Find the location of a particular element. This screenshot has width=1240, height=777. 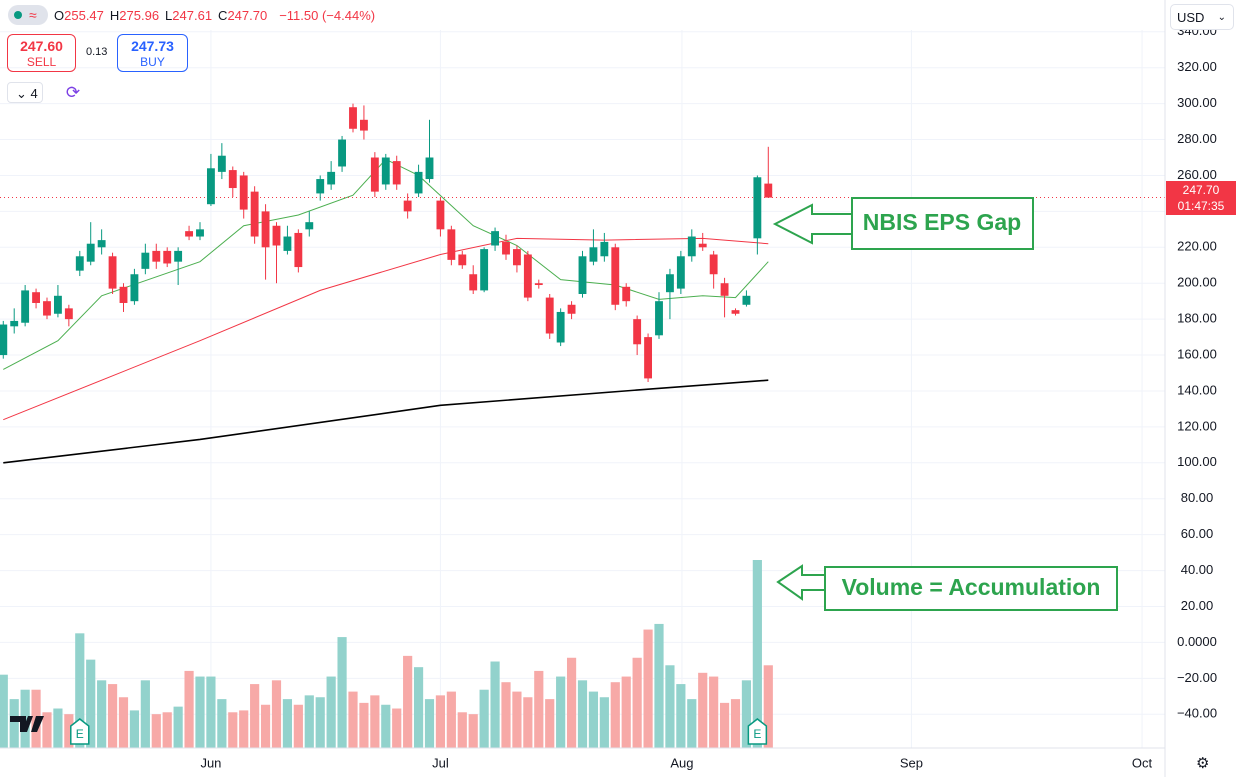

x-tick-label: Aug is located at coordinates (681, 762).